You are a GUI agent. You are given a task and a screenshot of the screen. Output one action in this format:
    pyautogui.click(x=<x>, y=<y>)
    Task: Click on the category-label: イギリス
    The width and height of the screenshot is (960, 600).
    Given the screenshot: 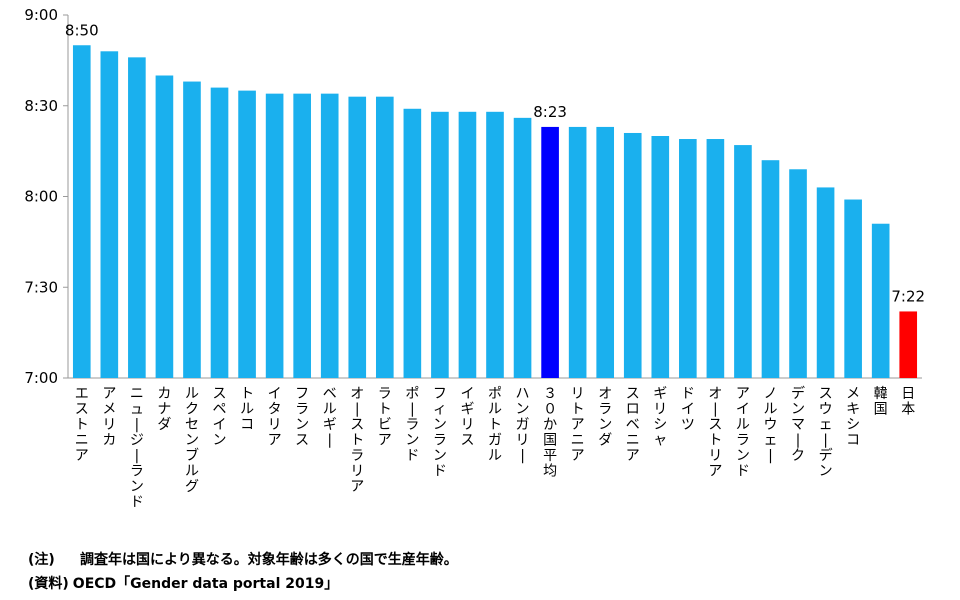 What is the action you would take?
    pyautogui.click(x=467, y=417)
    